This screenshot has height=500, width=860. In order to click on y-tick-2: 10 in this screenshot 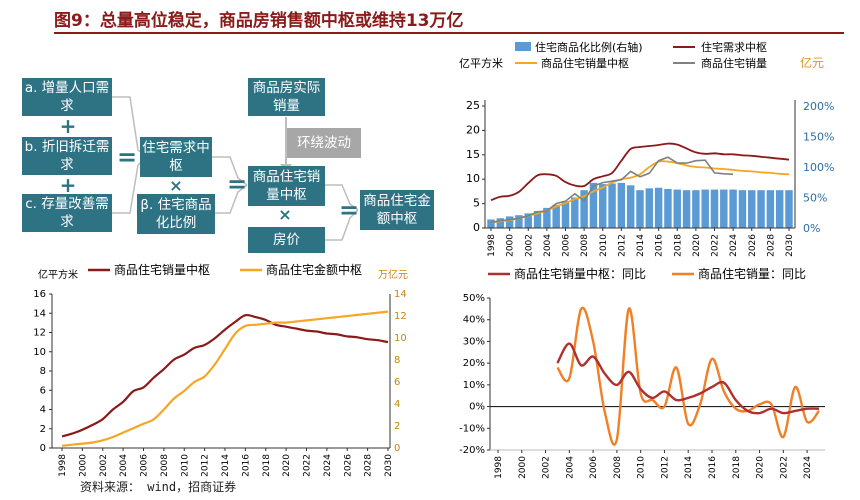, I will do `click(473, 178)`.